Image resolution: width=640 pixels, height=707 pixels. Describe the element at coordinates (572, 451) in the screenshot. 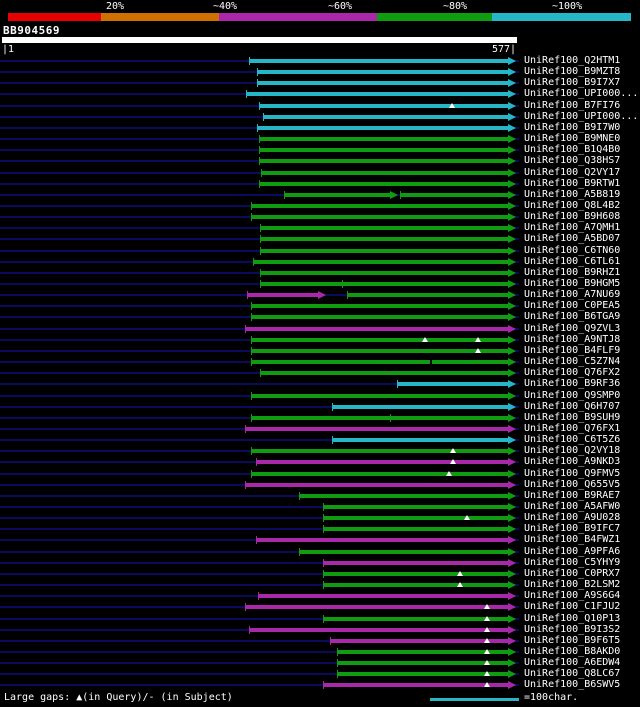

I see `hit-label: UniRef100_Q2VY18` at that location.